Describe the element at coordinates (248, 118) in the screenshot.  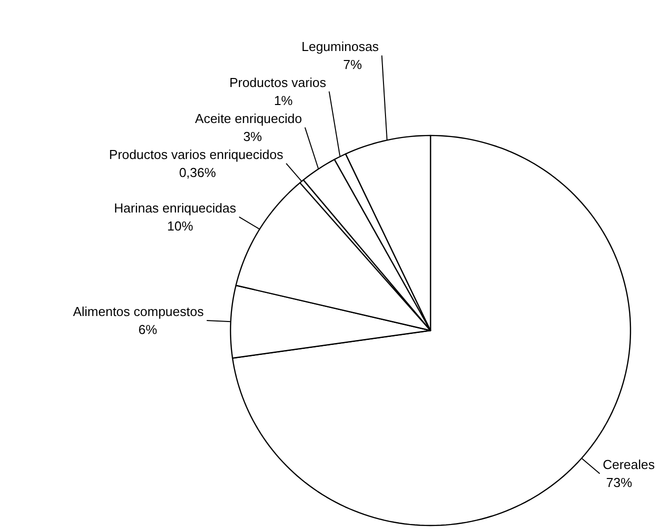
I see `slice-label: Aceite enriquecido` at that location.